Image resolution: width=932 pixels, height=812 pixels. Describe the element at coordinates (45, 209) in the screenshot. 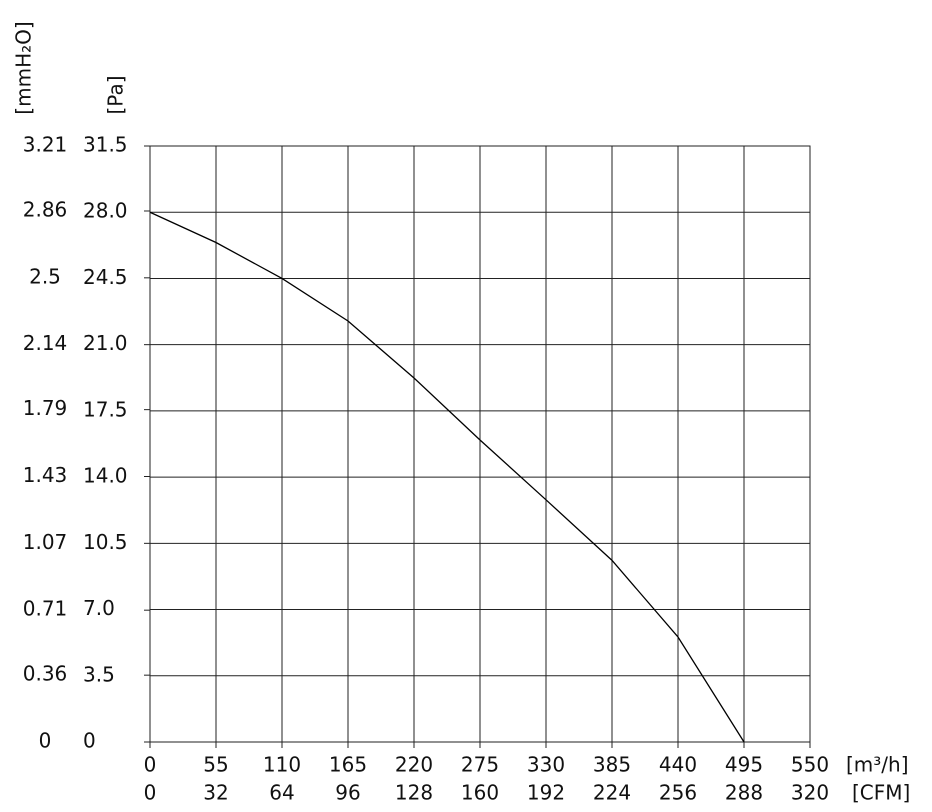

I see `y2-tick-label: 2.86` at that location.